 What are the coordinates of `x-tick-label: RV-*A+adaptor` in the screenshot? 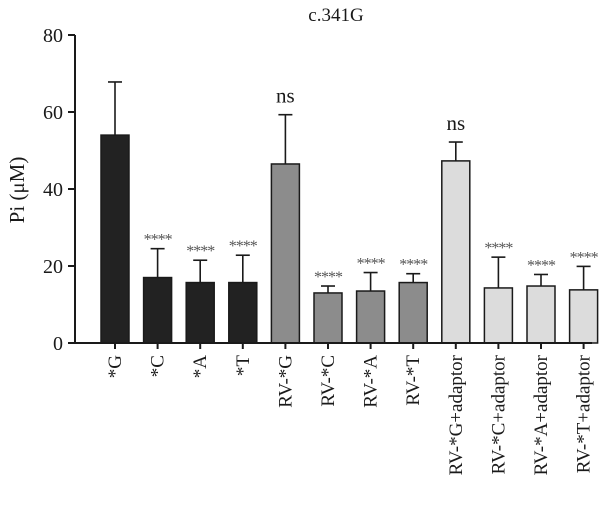 It's located at (541, 414).